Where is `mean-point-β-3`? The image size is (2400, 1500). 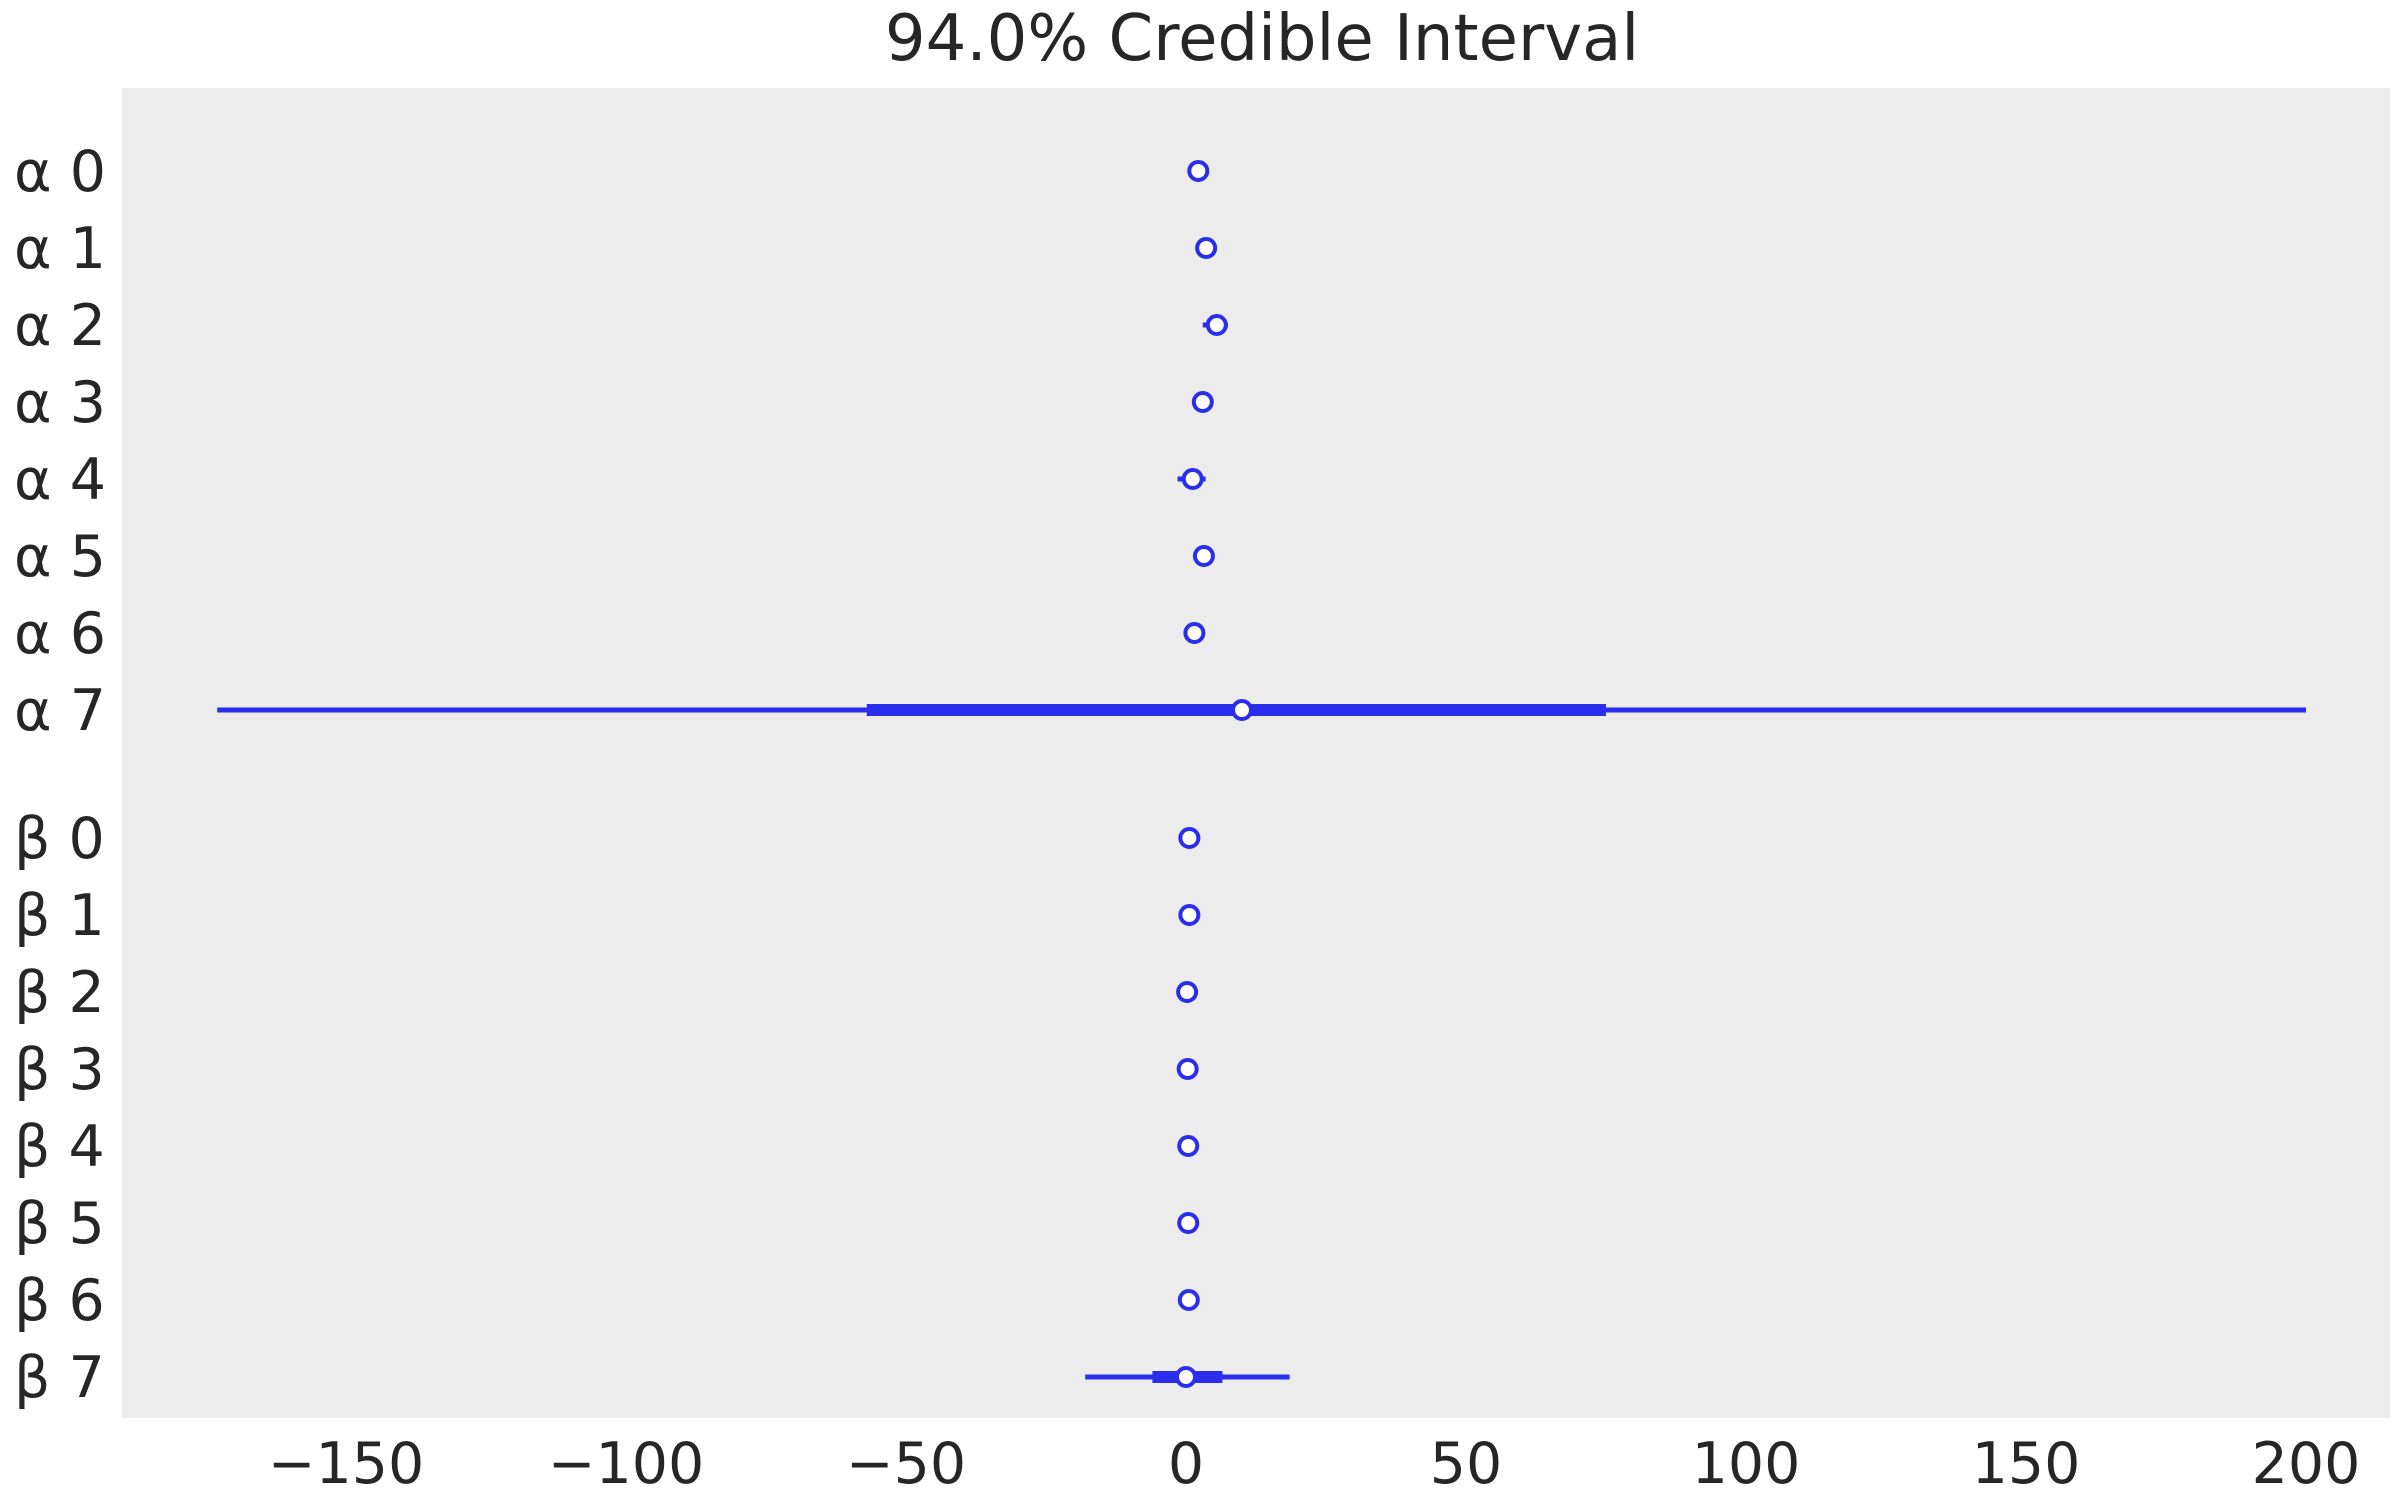
mean-point-β-3 is located at coordinates (1187, 1069).